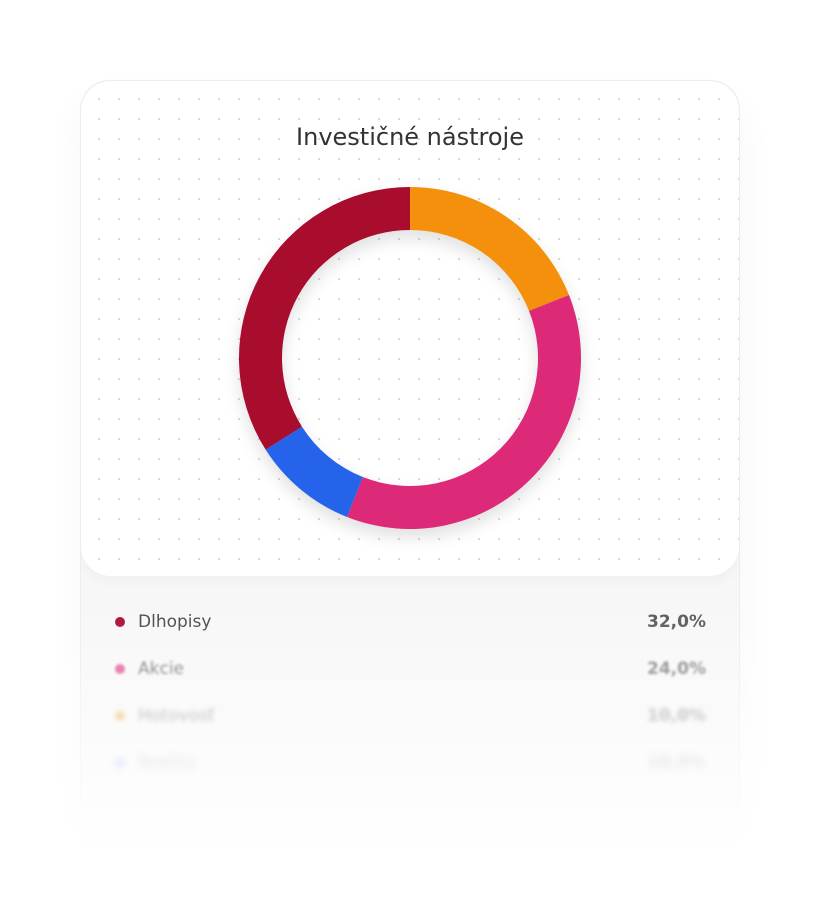  I want to click on legend-value: 24,0%, so click(676, 669).